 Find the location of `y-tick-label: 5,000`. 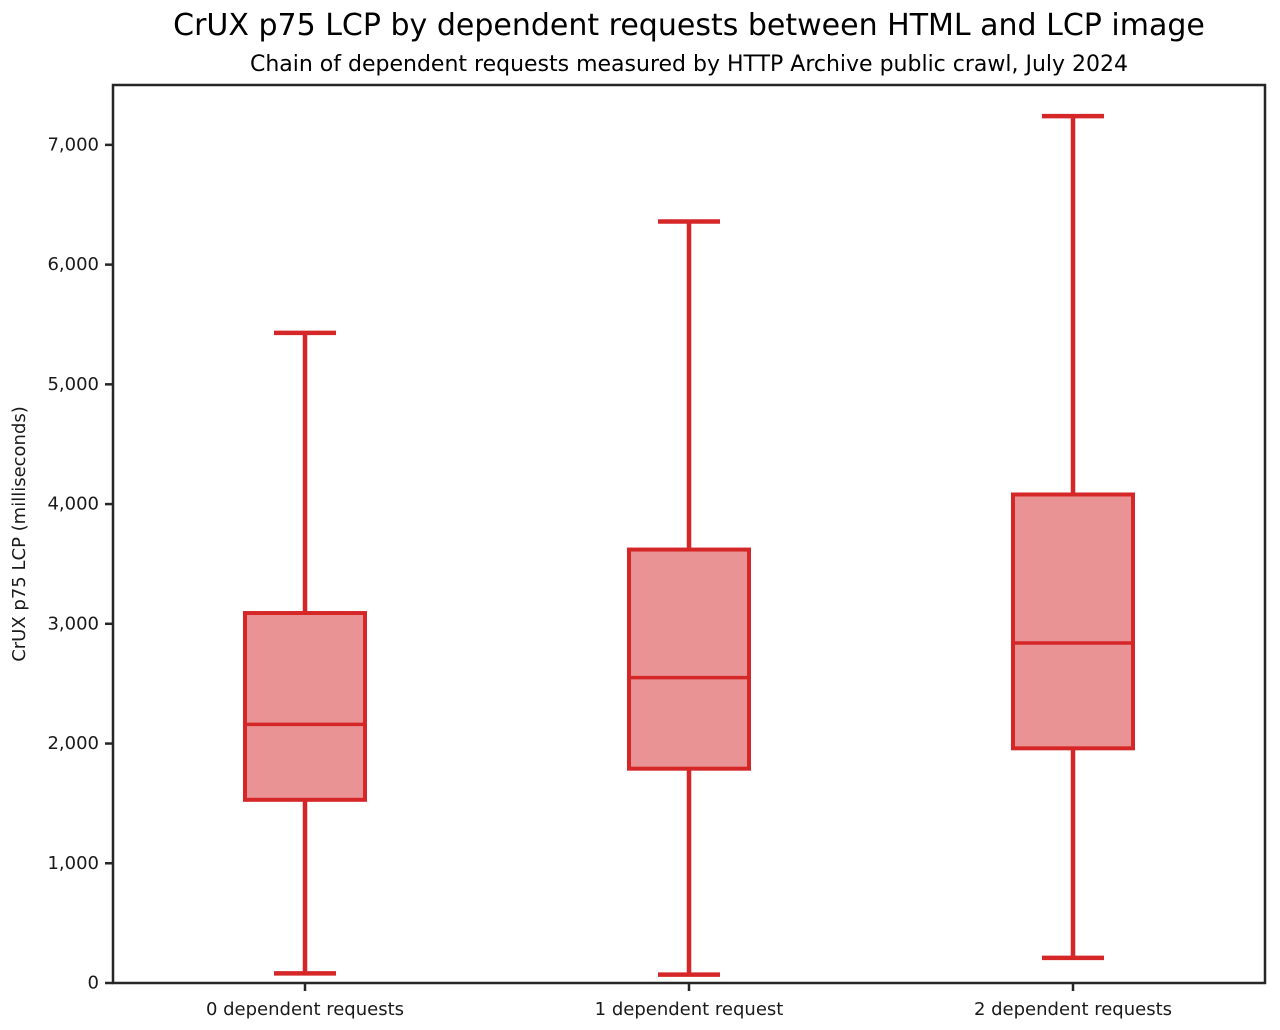

y-tick-label: 5,000 is located at coordinates (73, 384).